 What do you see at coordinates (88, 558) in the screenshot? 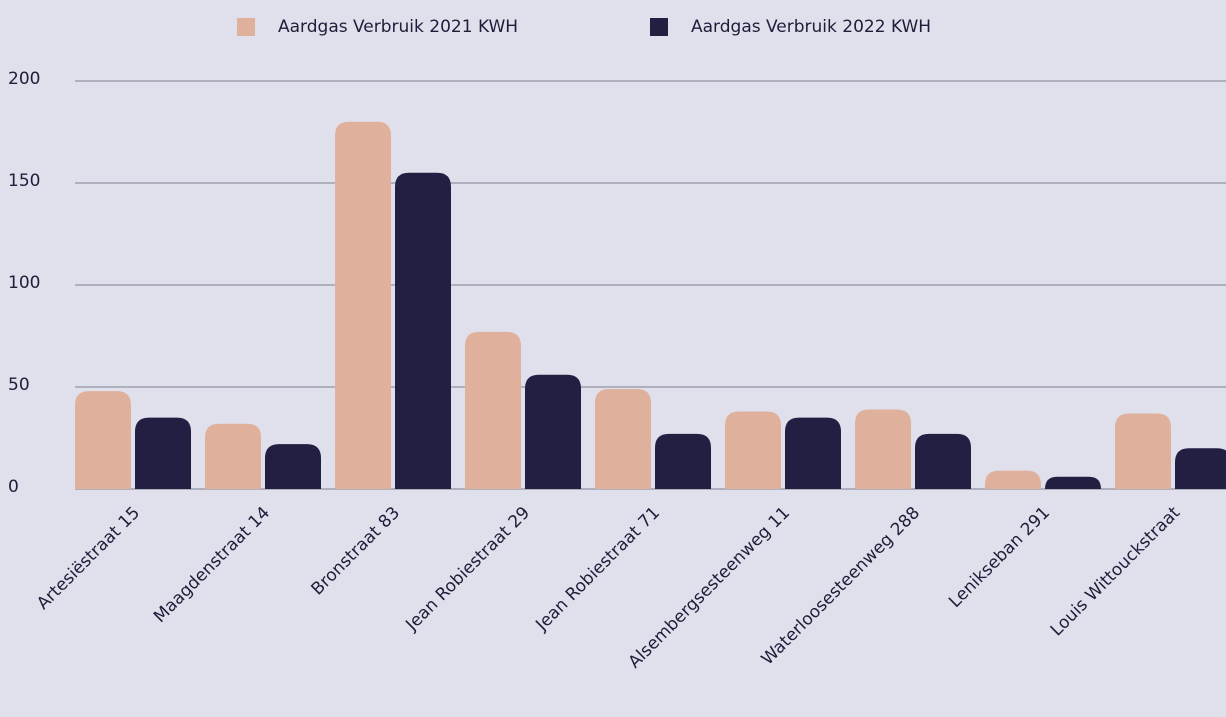
I see `x-tick-label: Artesiëstraat 15` at bounding box center [88, 558].